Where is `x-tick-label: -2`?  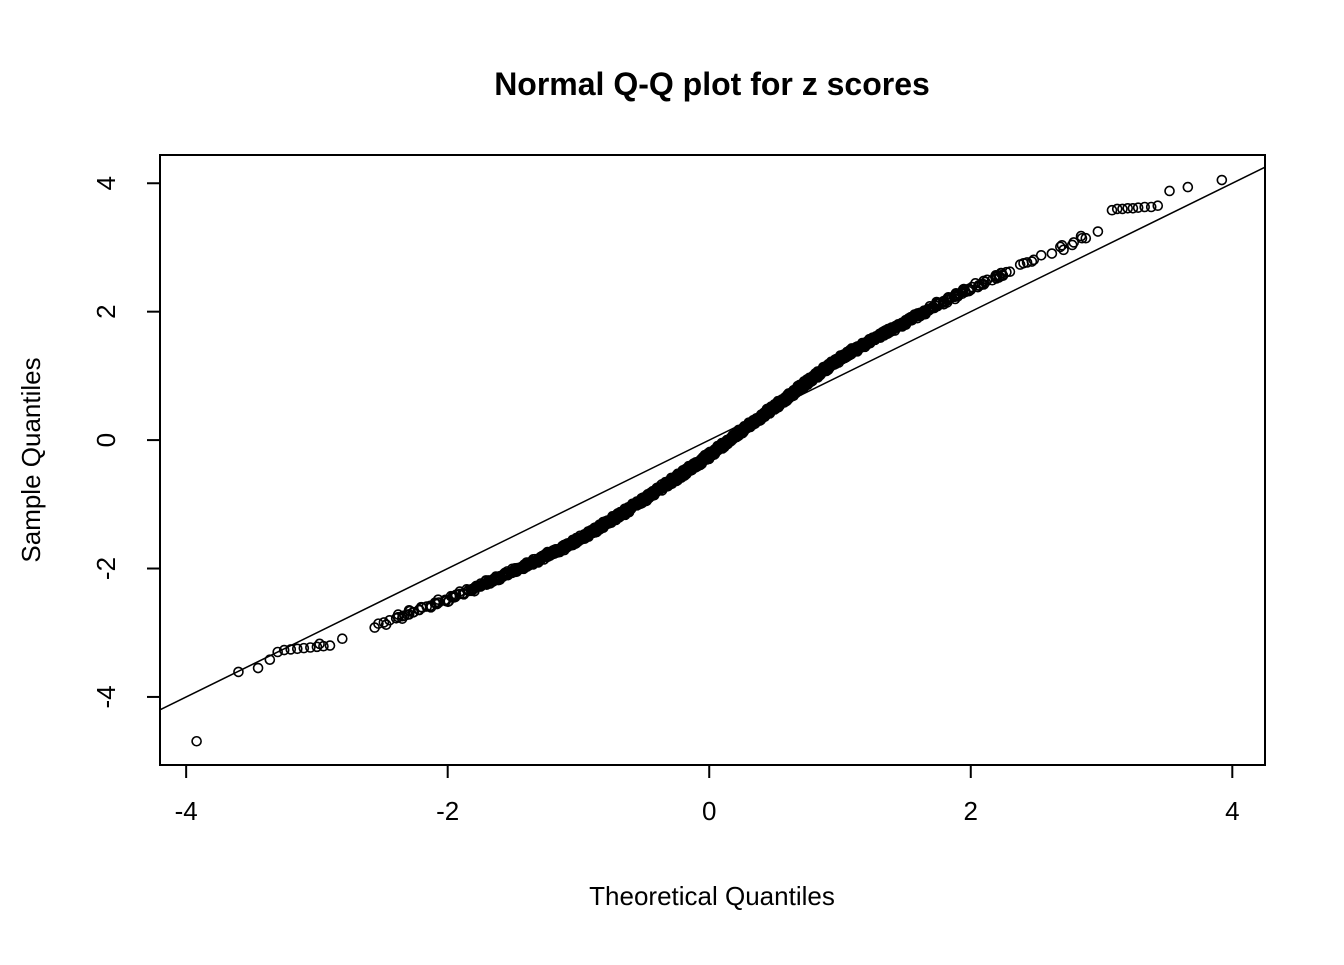
x-tick-label: -2 is located at coordinates (447, 811).